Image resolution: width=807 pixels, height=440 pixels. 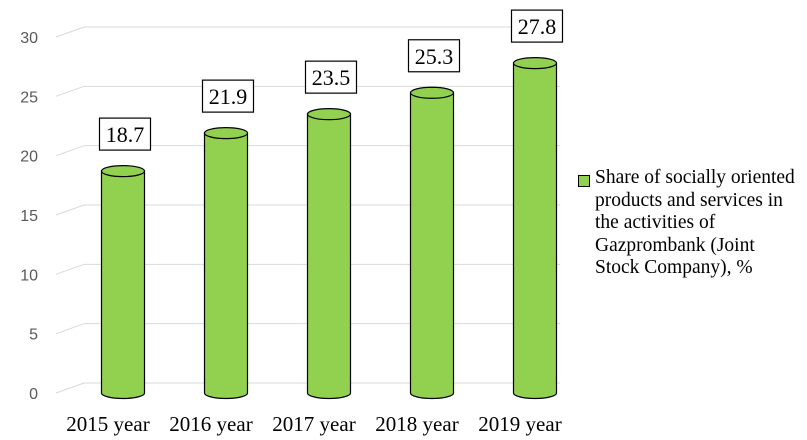 What do you see at coordinates (416, 424) in the screenshot?
I see `x-tick-label: 2018 year` at bounding box center [416, 424].